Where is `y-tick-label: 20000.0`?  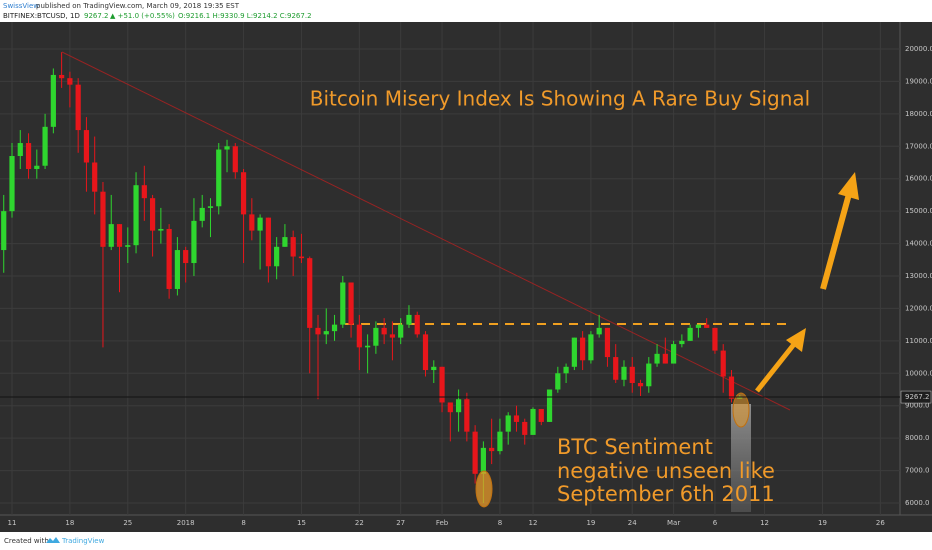 y-tick-label: 20000.0 is located at coordinates (918, 49).